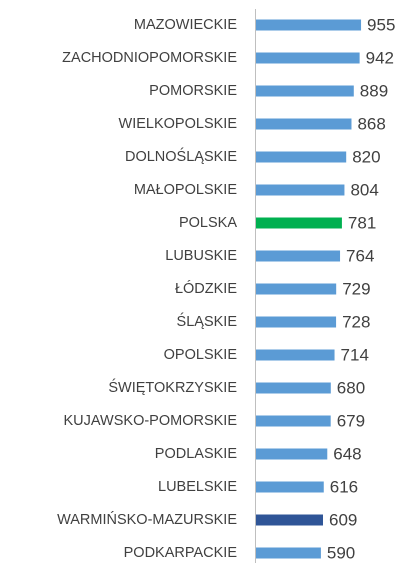  Describe the element at coordinates (193, 91) in the screenshot. I see `category-label: POMORSKIE` at that location.